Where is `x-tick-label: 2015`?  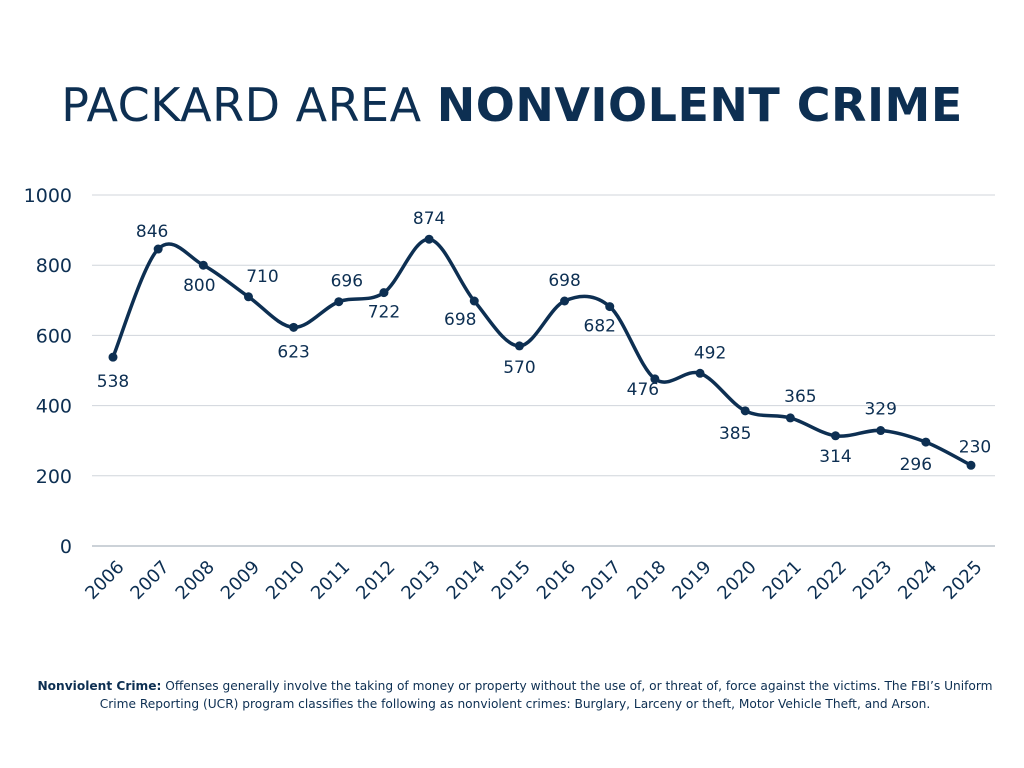 x-tick-label: 2015 is located at coordinates (511, 580).